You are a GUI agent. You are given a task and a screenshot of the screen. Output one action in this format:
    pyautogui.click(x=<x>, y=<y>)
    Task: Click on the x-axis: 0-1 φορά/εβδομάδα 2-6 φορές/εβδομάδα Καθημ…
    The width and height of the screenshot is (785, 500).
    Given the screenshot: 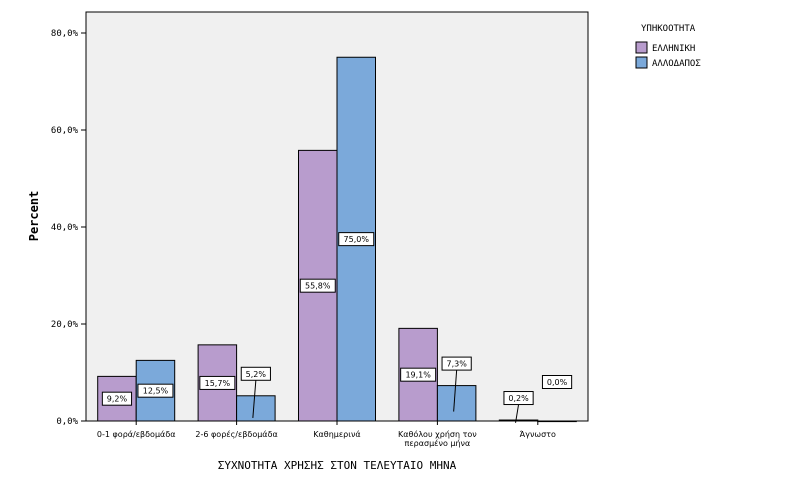 What is the action you would take?
    pyautogui.click(x=326, y=434)
    